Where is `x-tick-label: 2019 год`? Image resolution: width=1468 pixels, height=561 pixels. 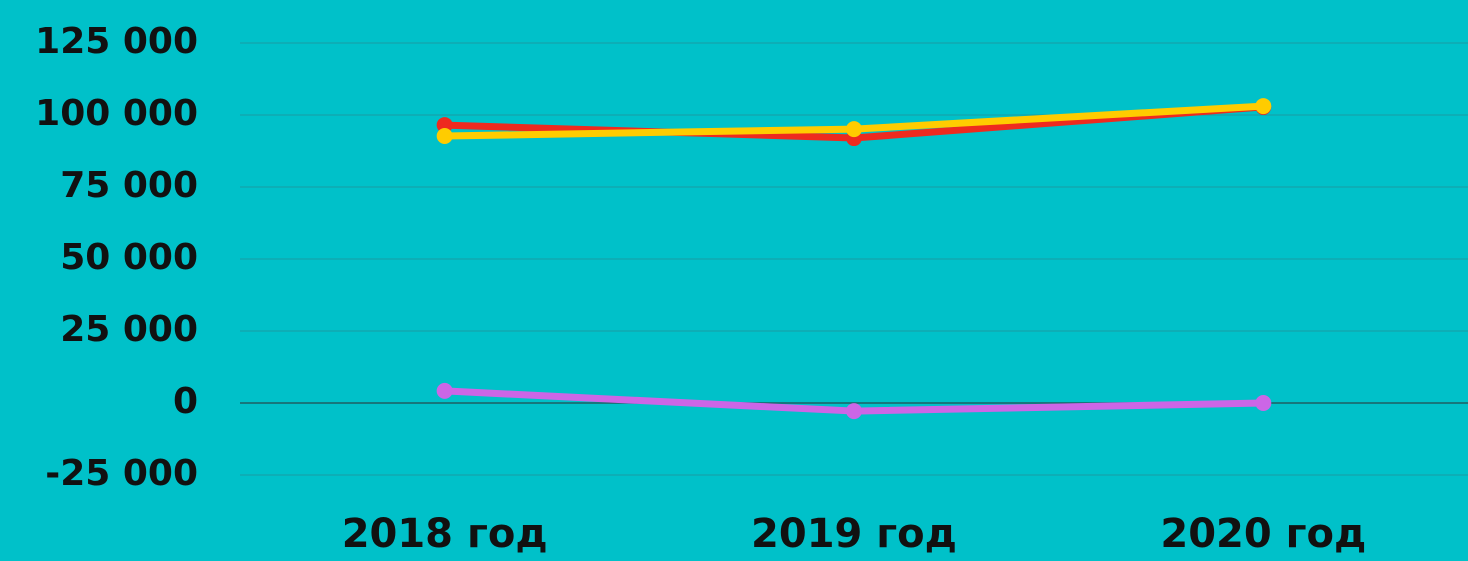
x-tick-label: 2019 год is located at coordinates (854, 534).